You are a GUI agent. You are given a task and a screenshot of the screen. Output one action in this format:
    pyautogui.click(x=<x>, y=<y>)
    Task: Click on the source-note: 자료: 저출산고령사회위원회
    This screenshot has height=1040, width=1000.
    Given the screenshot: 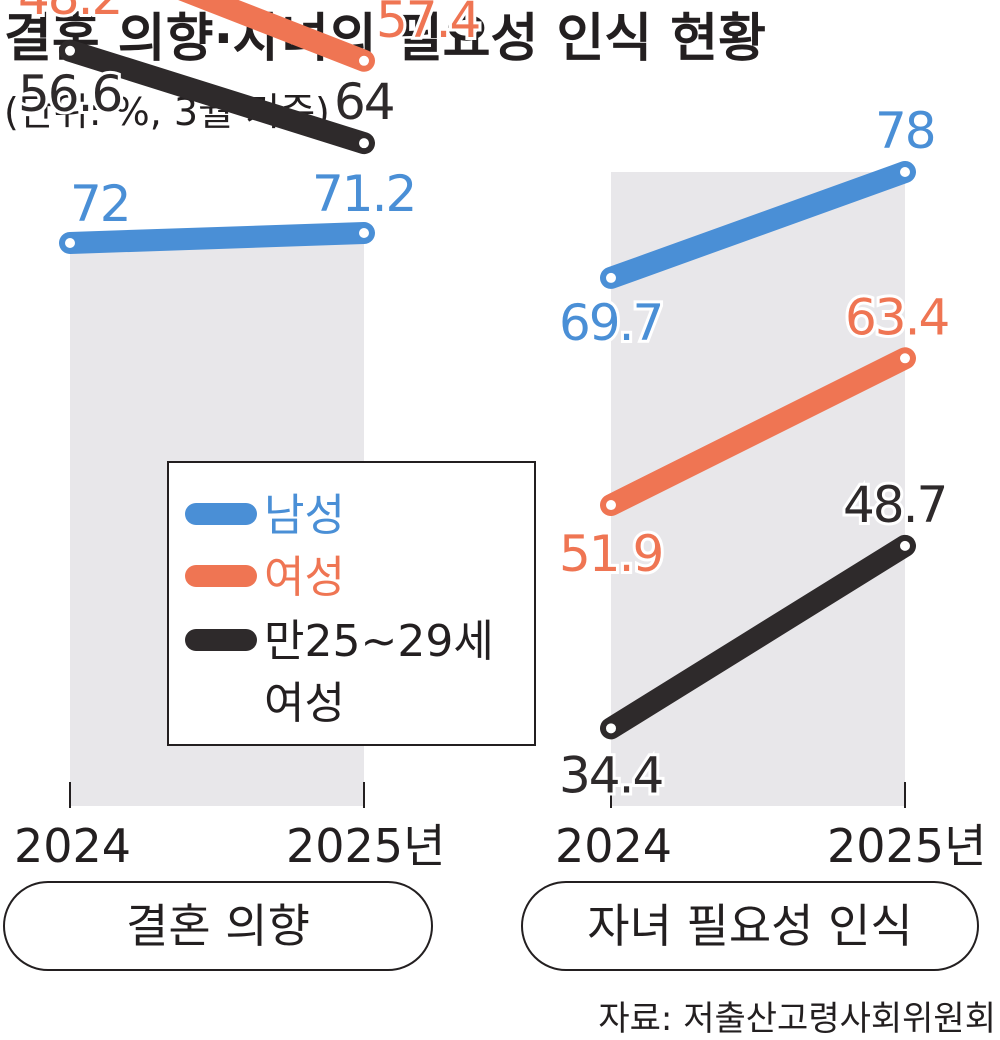 What is the action you would take?
    pyautogui.click(x=797, y=1019)
    